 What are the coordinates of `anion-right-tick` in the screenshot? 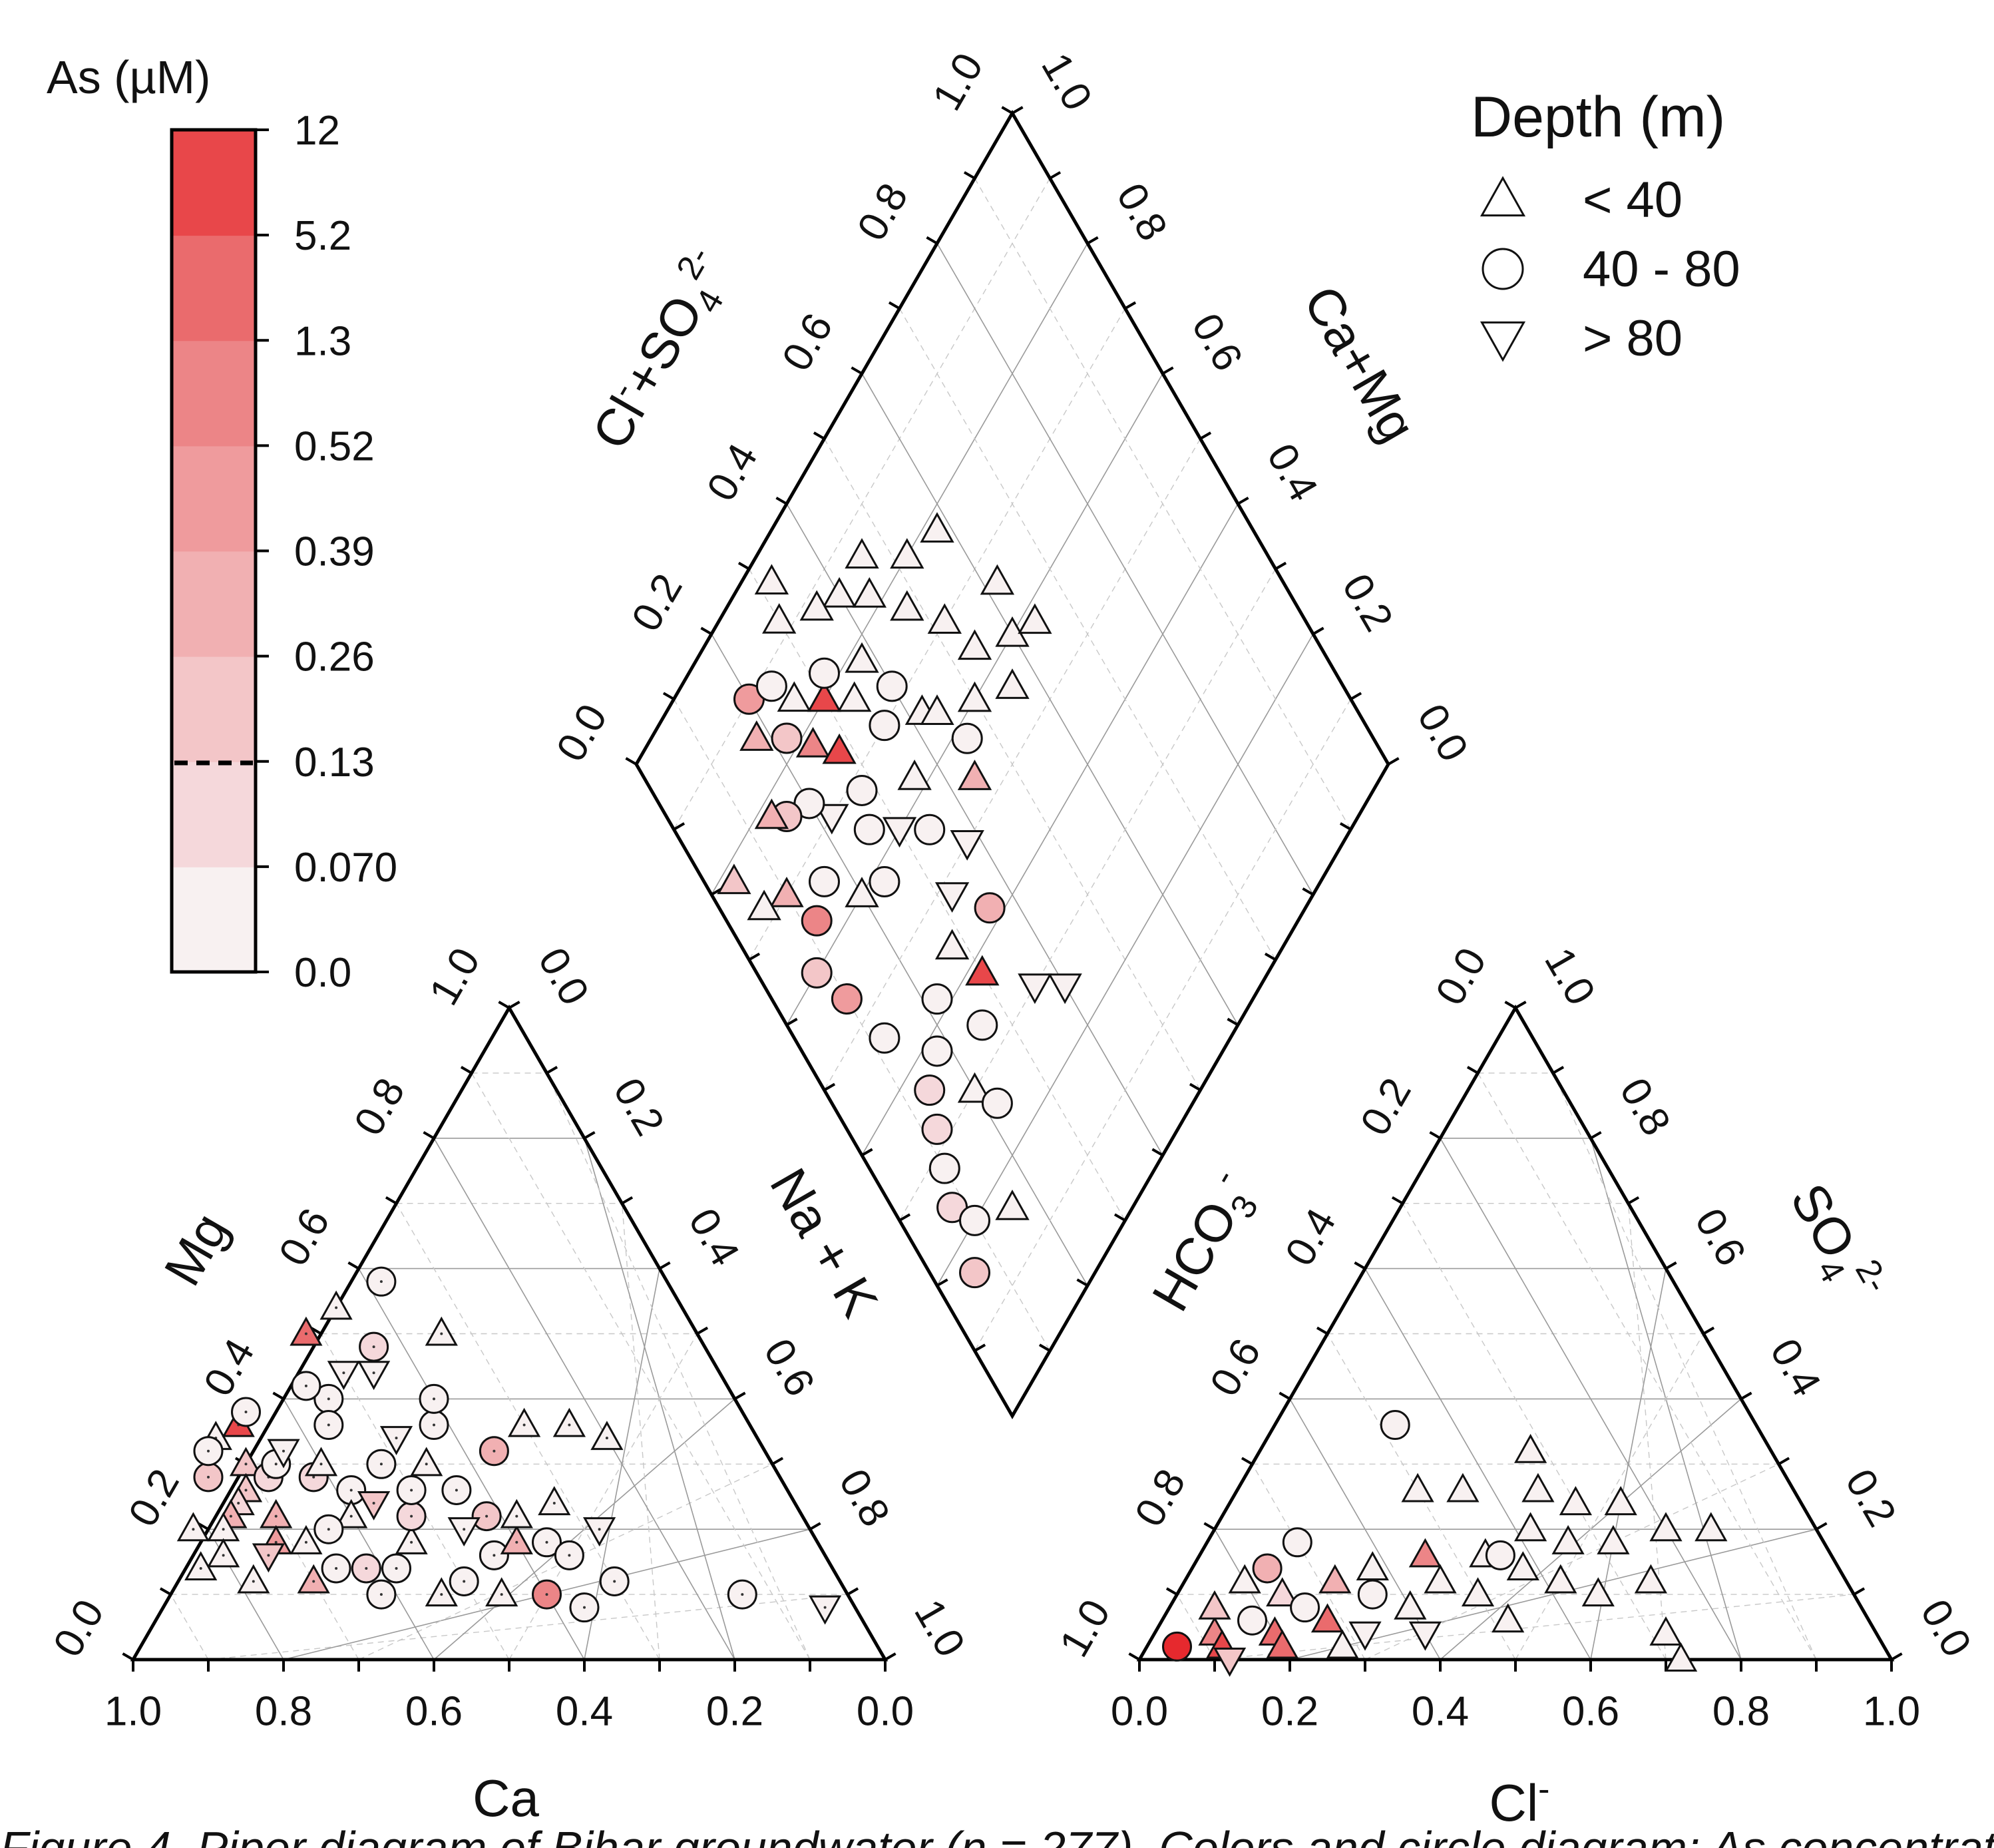 It's located at (1671, 1265).